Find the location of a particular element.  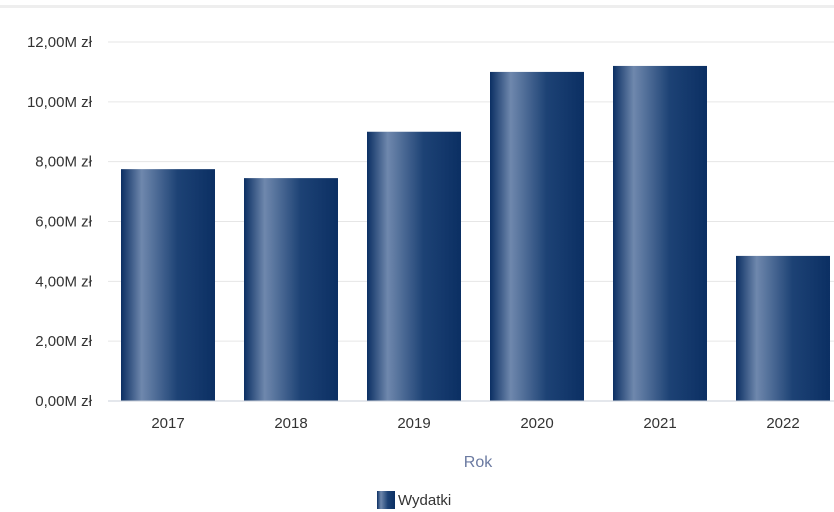

y-tick-label: 0,00M zł is located at coordinates (63, 401).